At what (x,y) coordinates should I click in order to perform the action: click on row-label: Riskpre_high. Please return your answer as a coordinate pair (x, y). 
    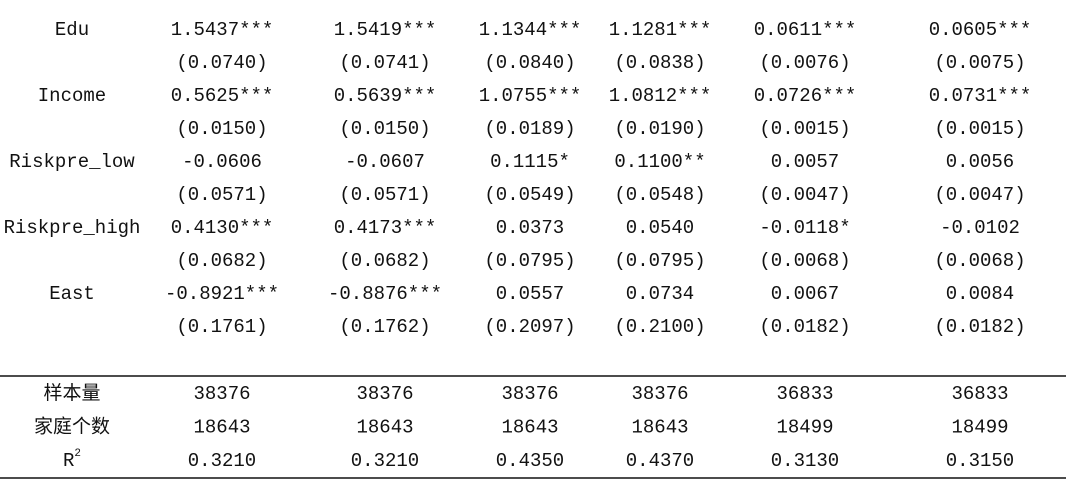
    Looking at the image, I should click on (72, 228).